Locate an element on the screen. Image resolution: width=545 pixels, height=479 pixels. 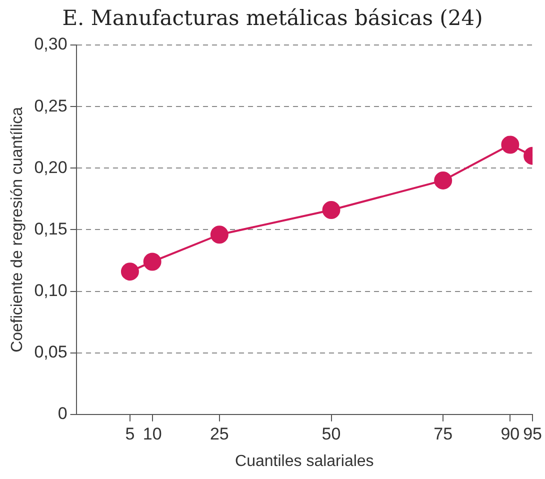
y-tick-label: 0,10 is located at coordinates (51, 290).